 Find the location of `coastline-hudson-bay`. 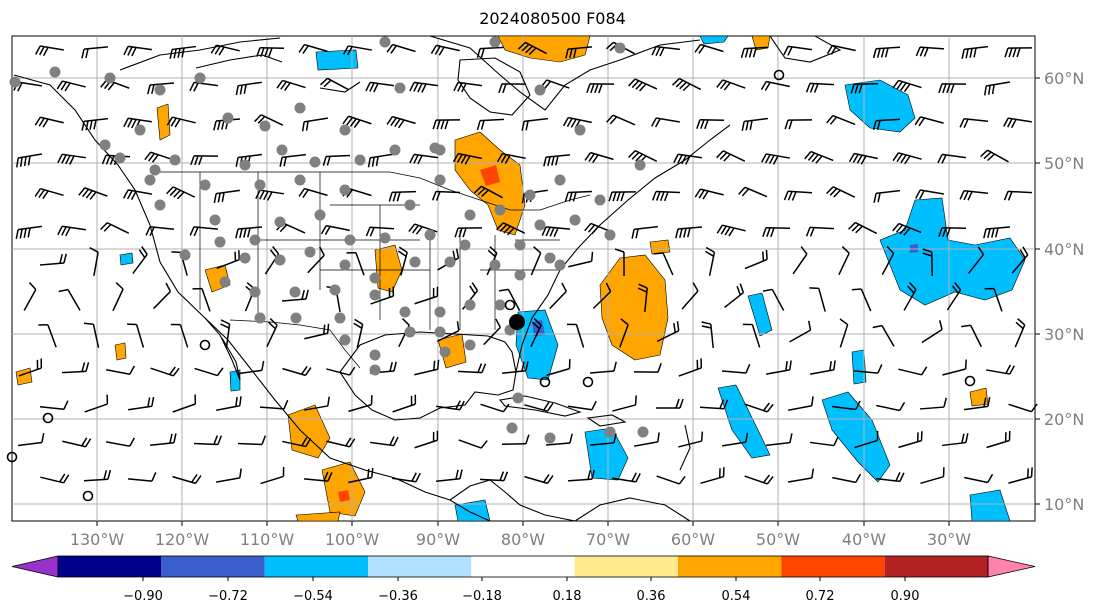

coastline-hudson-bay is located at coordinates (494, 86).